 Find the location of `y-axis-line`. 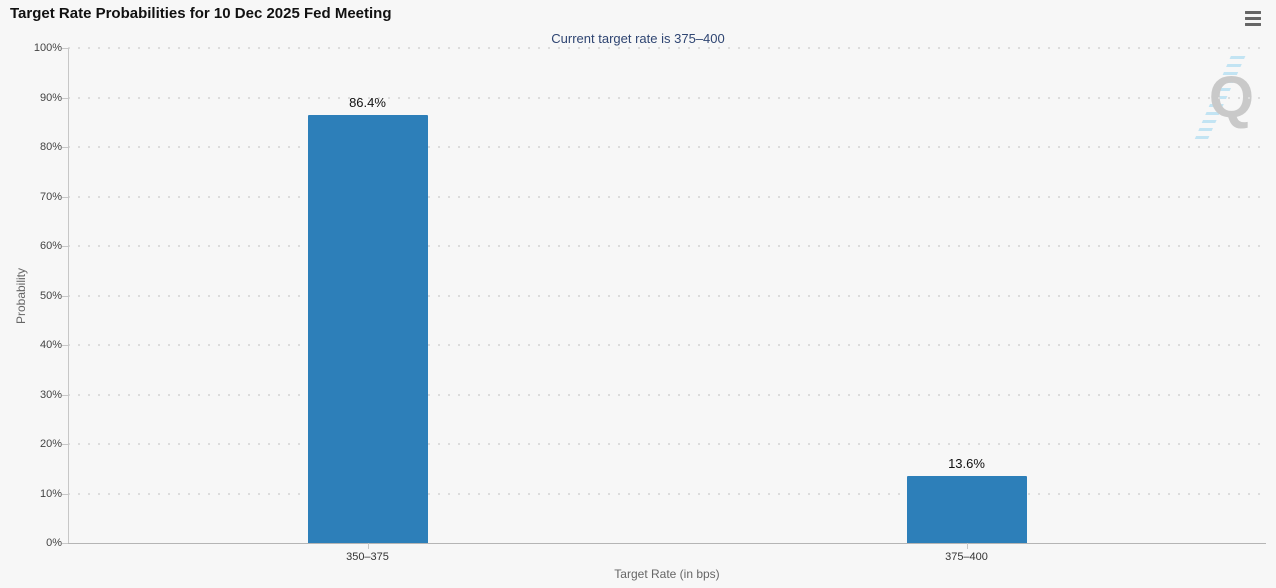

y-axis-line is located at coordinates (68, 296).